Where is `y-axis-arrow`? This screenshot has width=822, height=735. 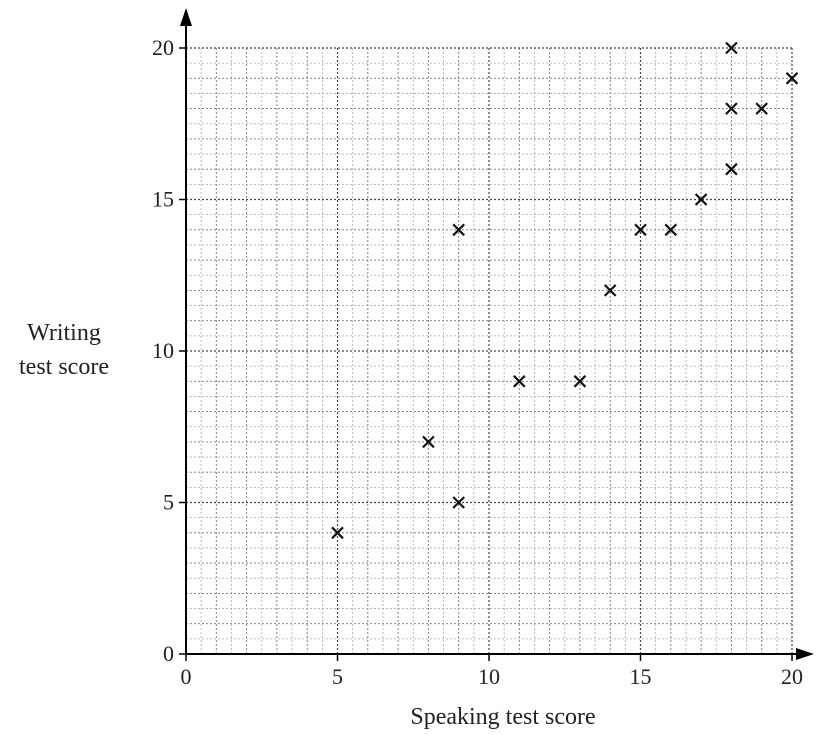 y-axis-arrow is located at coordinates (186, 17).